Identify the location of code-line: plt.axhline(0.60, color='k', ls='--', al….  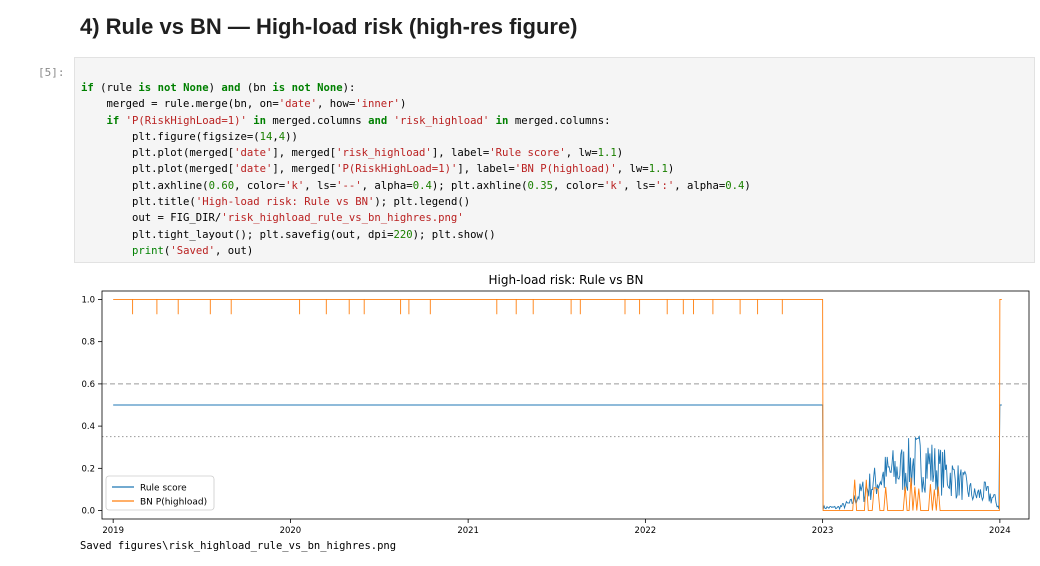
(416, 185).